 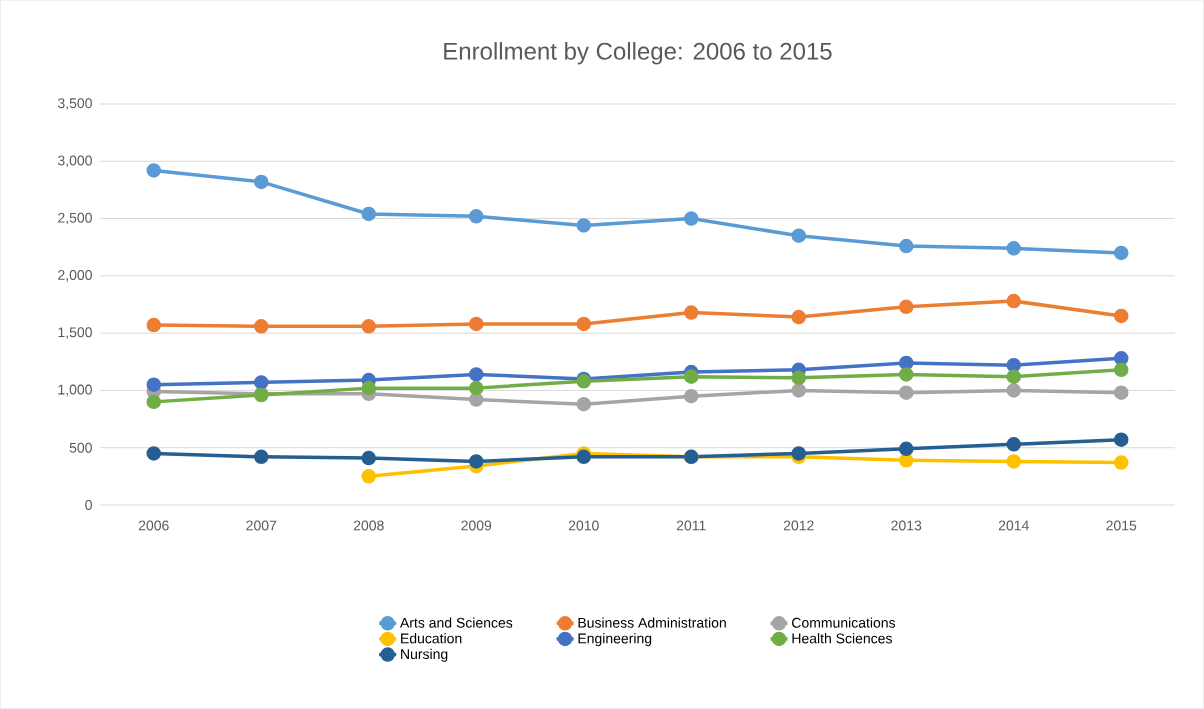 I want to click on x-tick-label: 2015, so click(x=1121, y=525).